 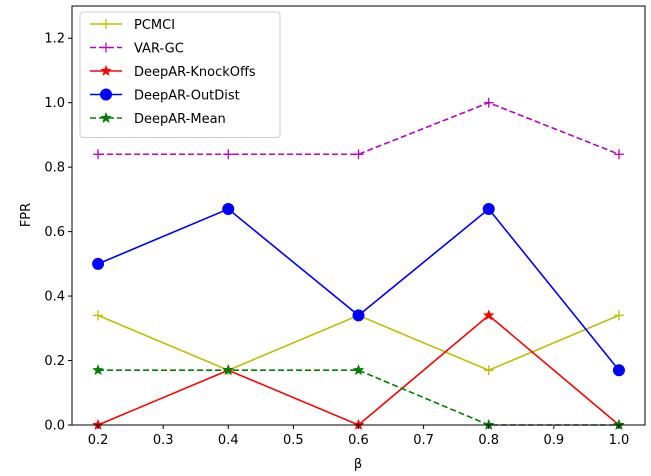 What do you see at coordinates (423, 440) in the screenshot?
I see `x-tick-label-5: 0.7` at bounding box center [423, 440].